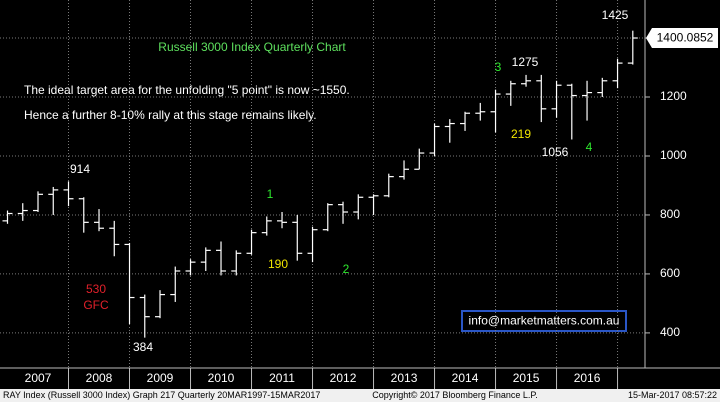 Image resolution: width=720 pixels, height=402 pixels. Describe the element at coordinates (96, 305) in the screenshot. I see `annotation: GFC` at that location.